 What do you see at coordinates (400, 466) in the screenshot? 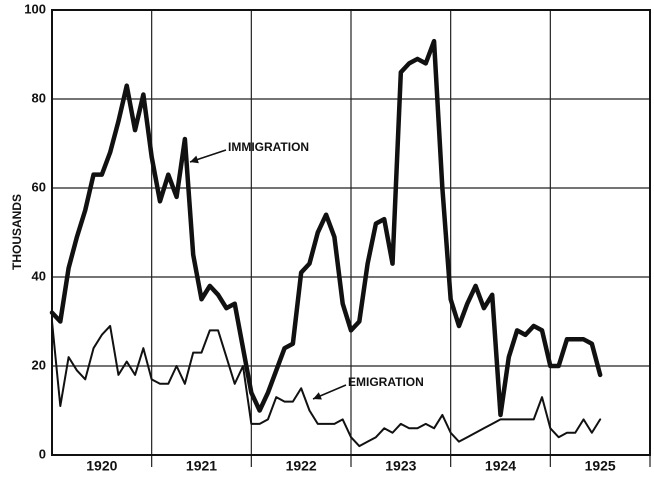
I see `x-tick-label: 1923` at bounding box center [400, 466].